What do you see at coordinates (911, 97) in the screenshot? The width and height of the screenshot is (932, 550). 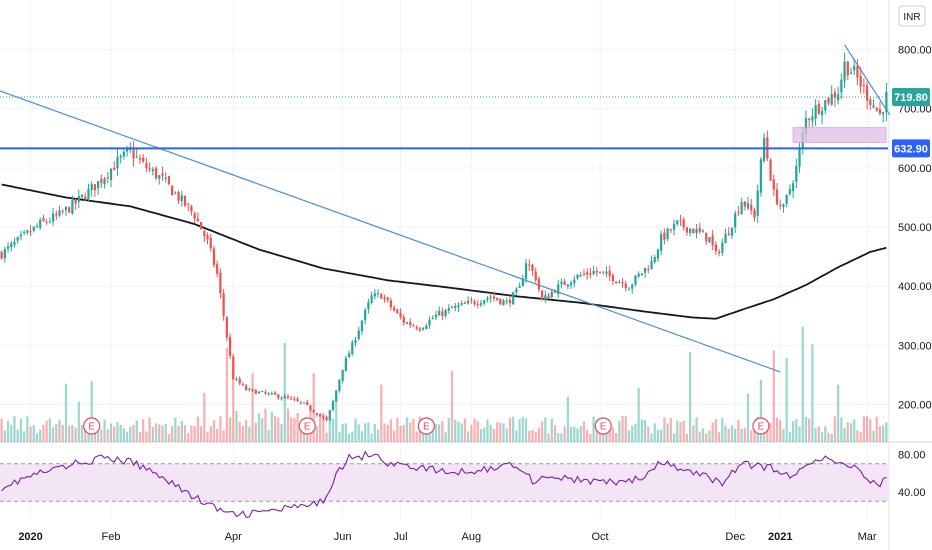 I see `last-price-tag-bg` at bounding box center [911, 97].